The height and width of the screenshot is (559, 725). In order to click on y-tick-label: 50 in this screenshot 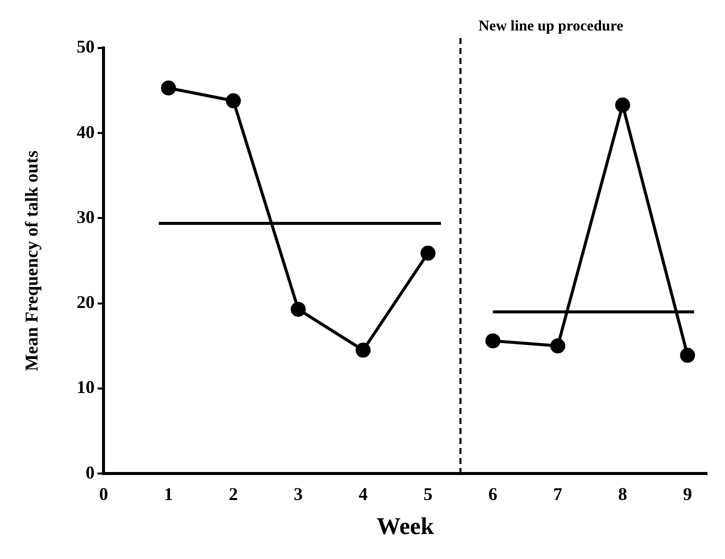, I will do `click(85, 46)`.